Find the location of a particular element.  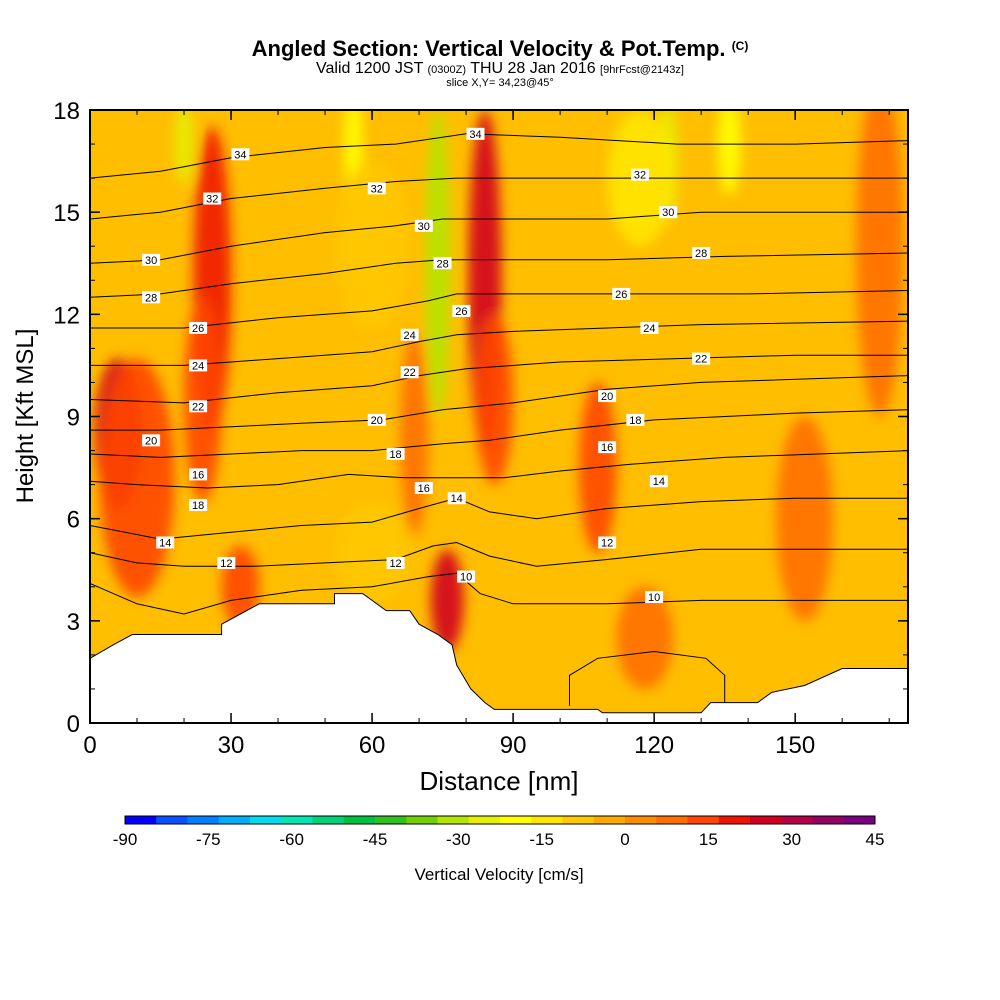

isentrope-label-text: 34 is located at coordinates (240, 155).